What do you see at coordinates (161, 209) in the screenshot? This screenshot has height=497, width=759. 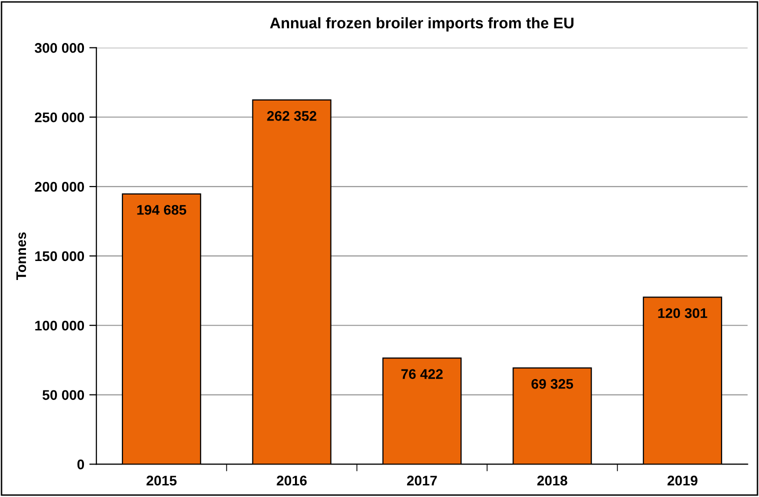 I see `data-label: 194 685` at bounding box center [161, 209].